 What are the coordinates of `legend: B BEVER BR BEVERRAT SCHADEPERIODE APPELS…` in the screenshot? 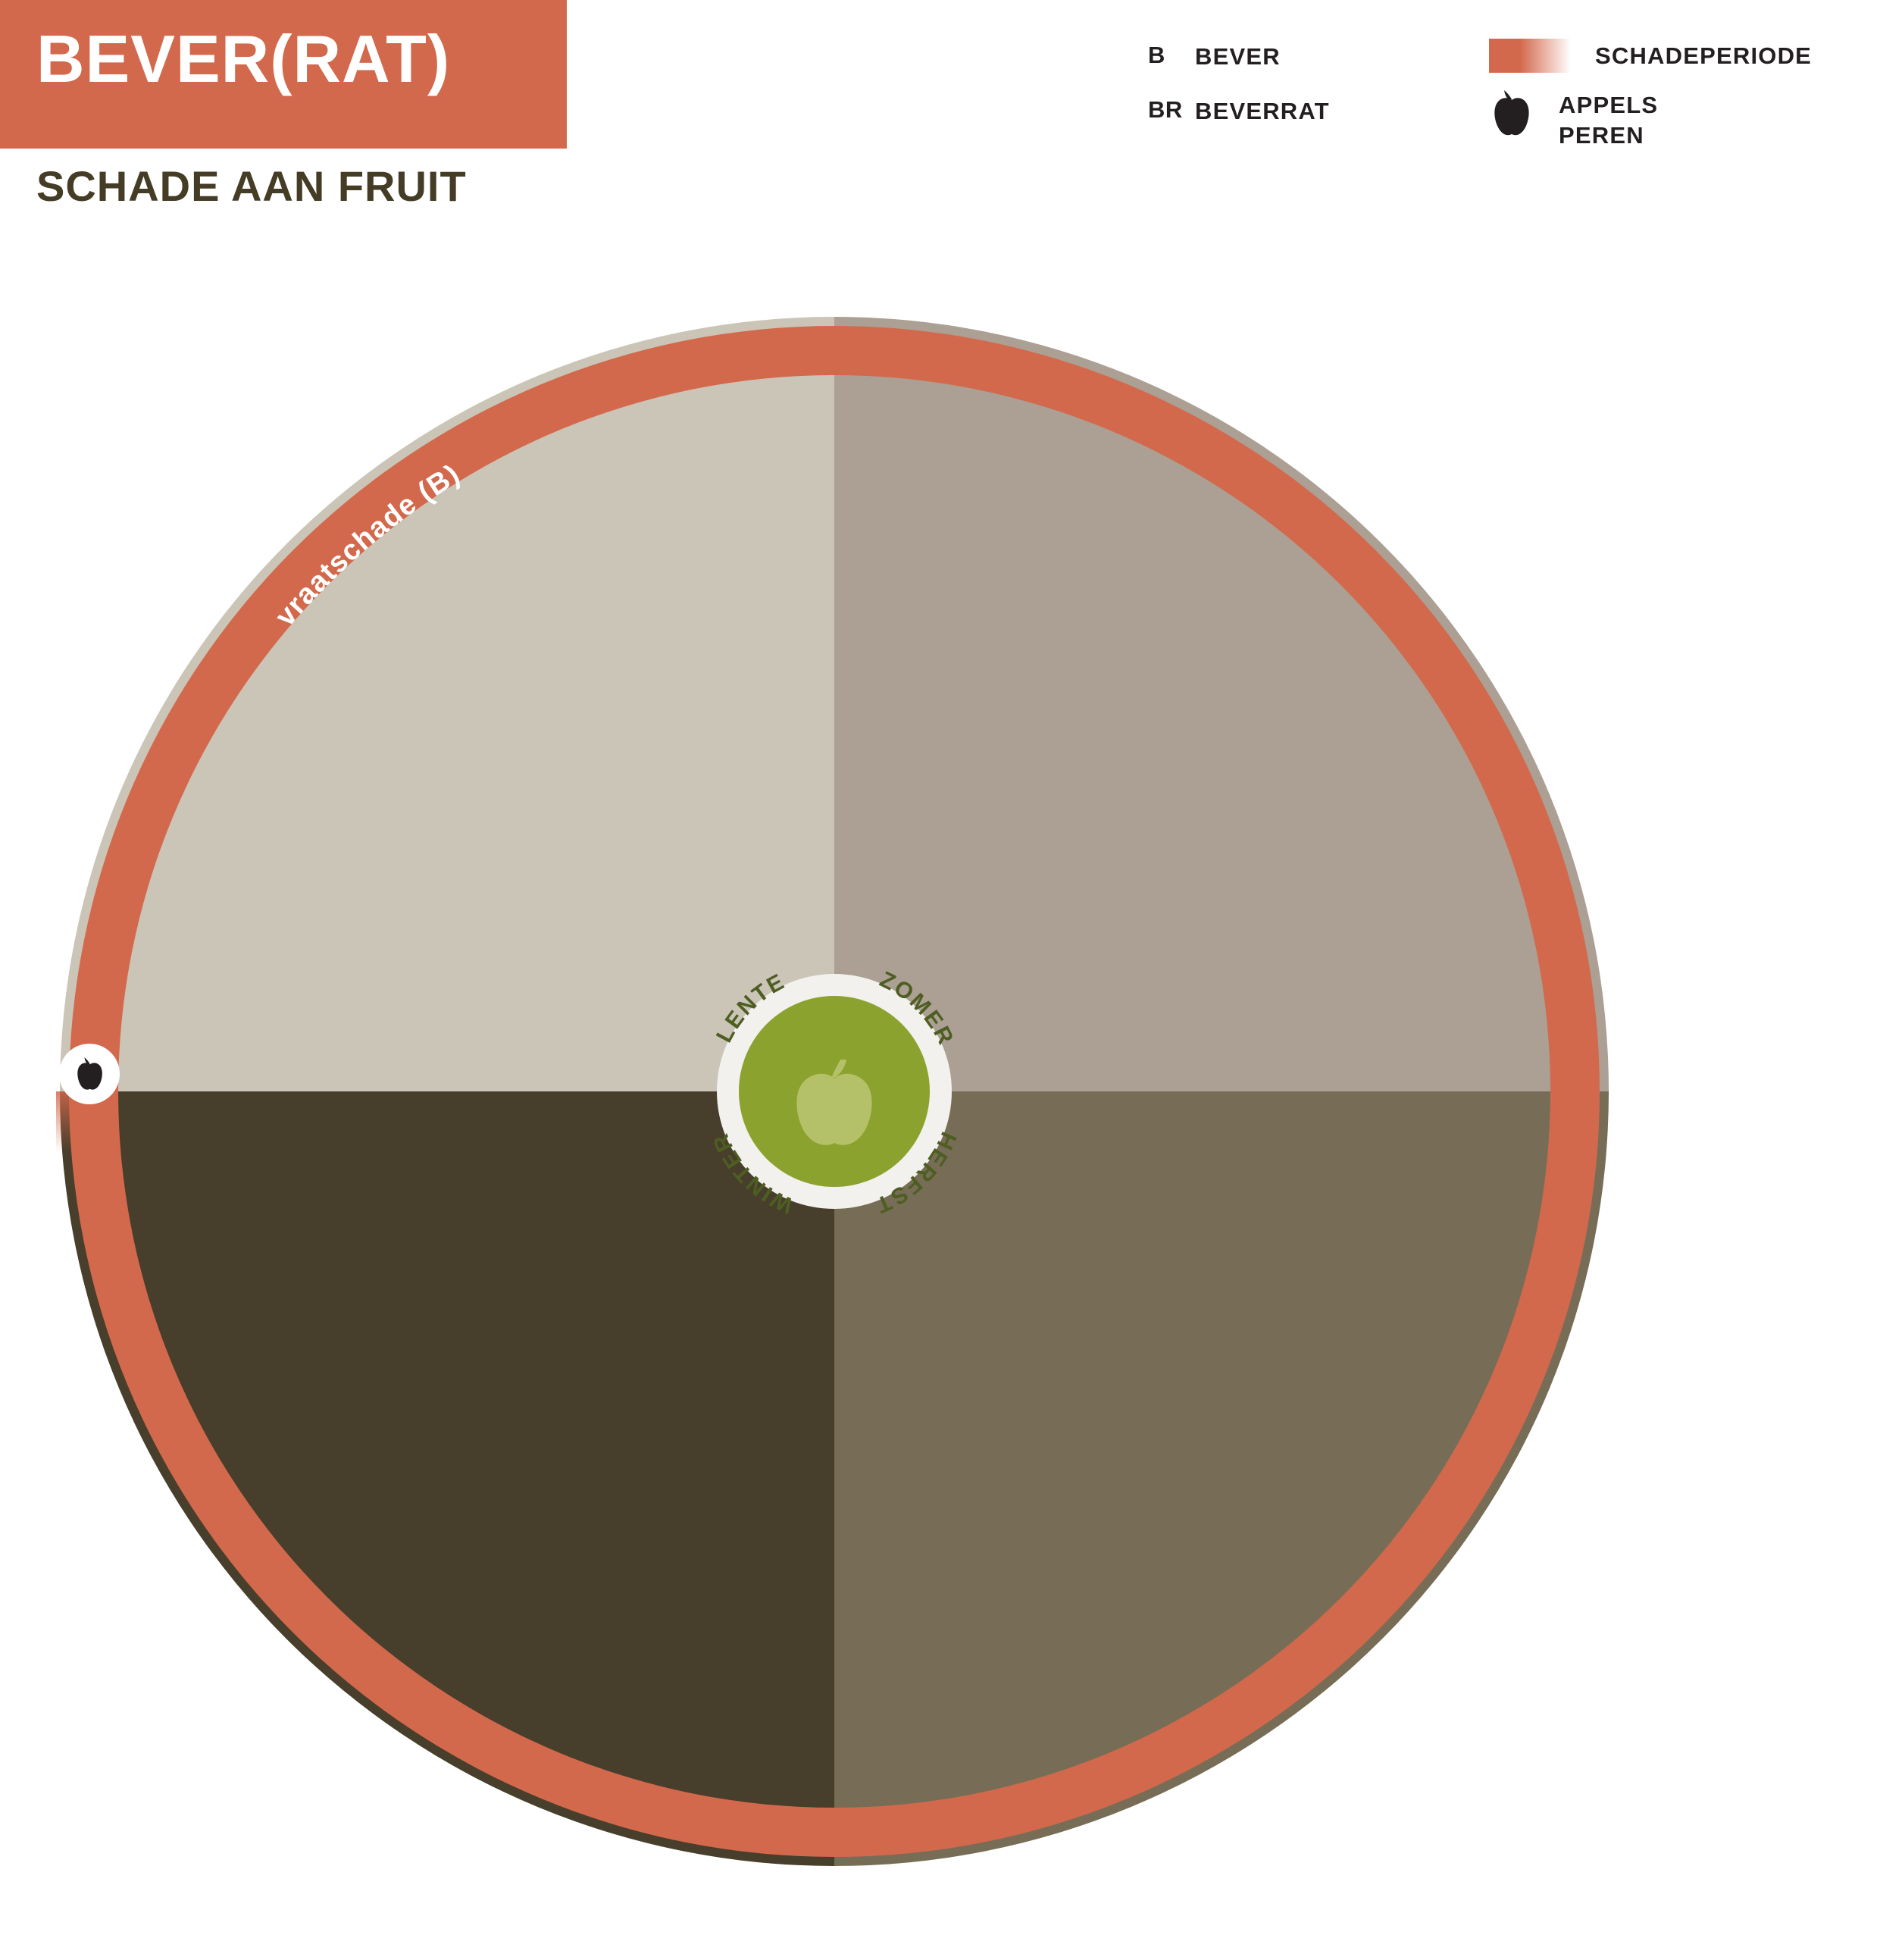 It's located at (1504, 101).